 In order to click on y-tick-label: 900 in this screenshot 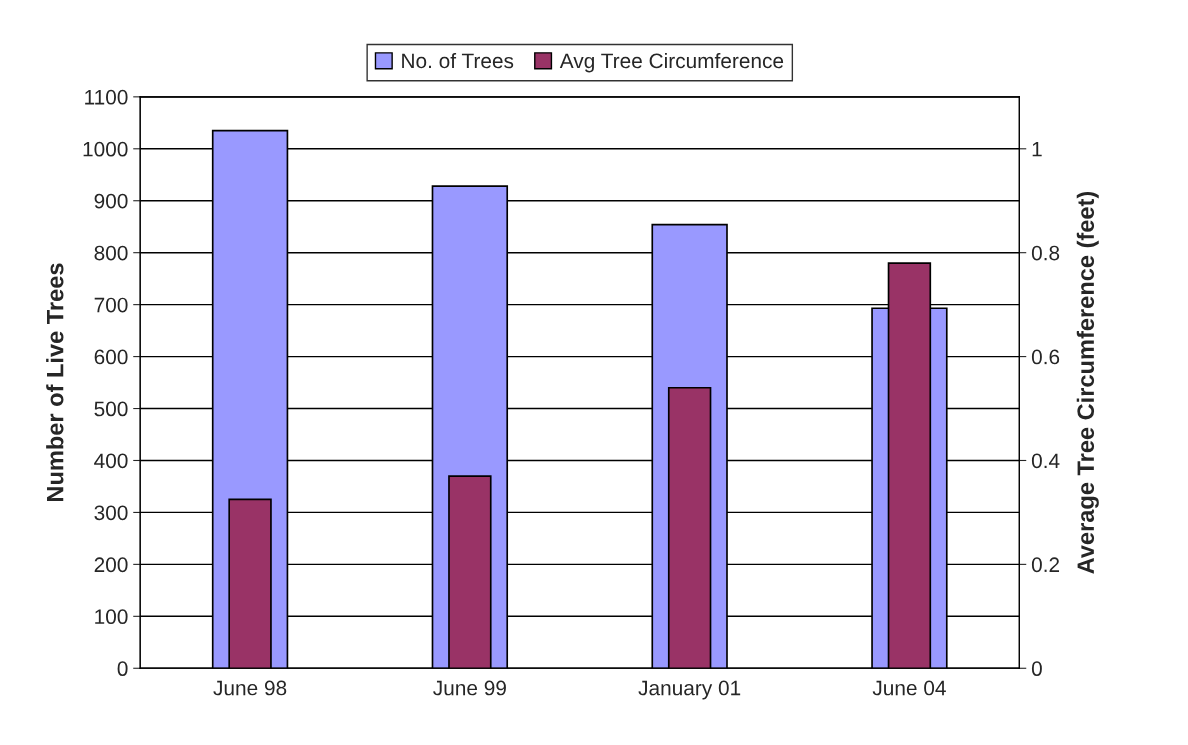, I will do `click(111, 201)`.